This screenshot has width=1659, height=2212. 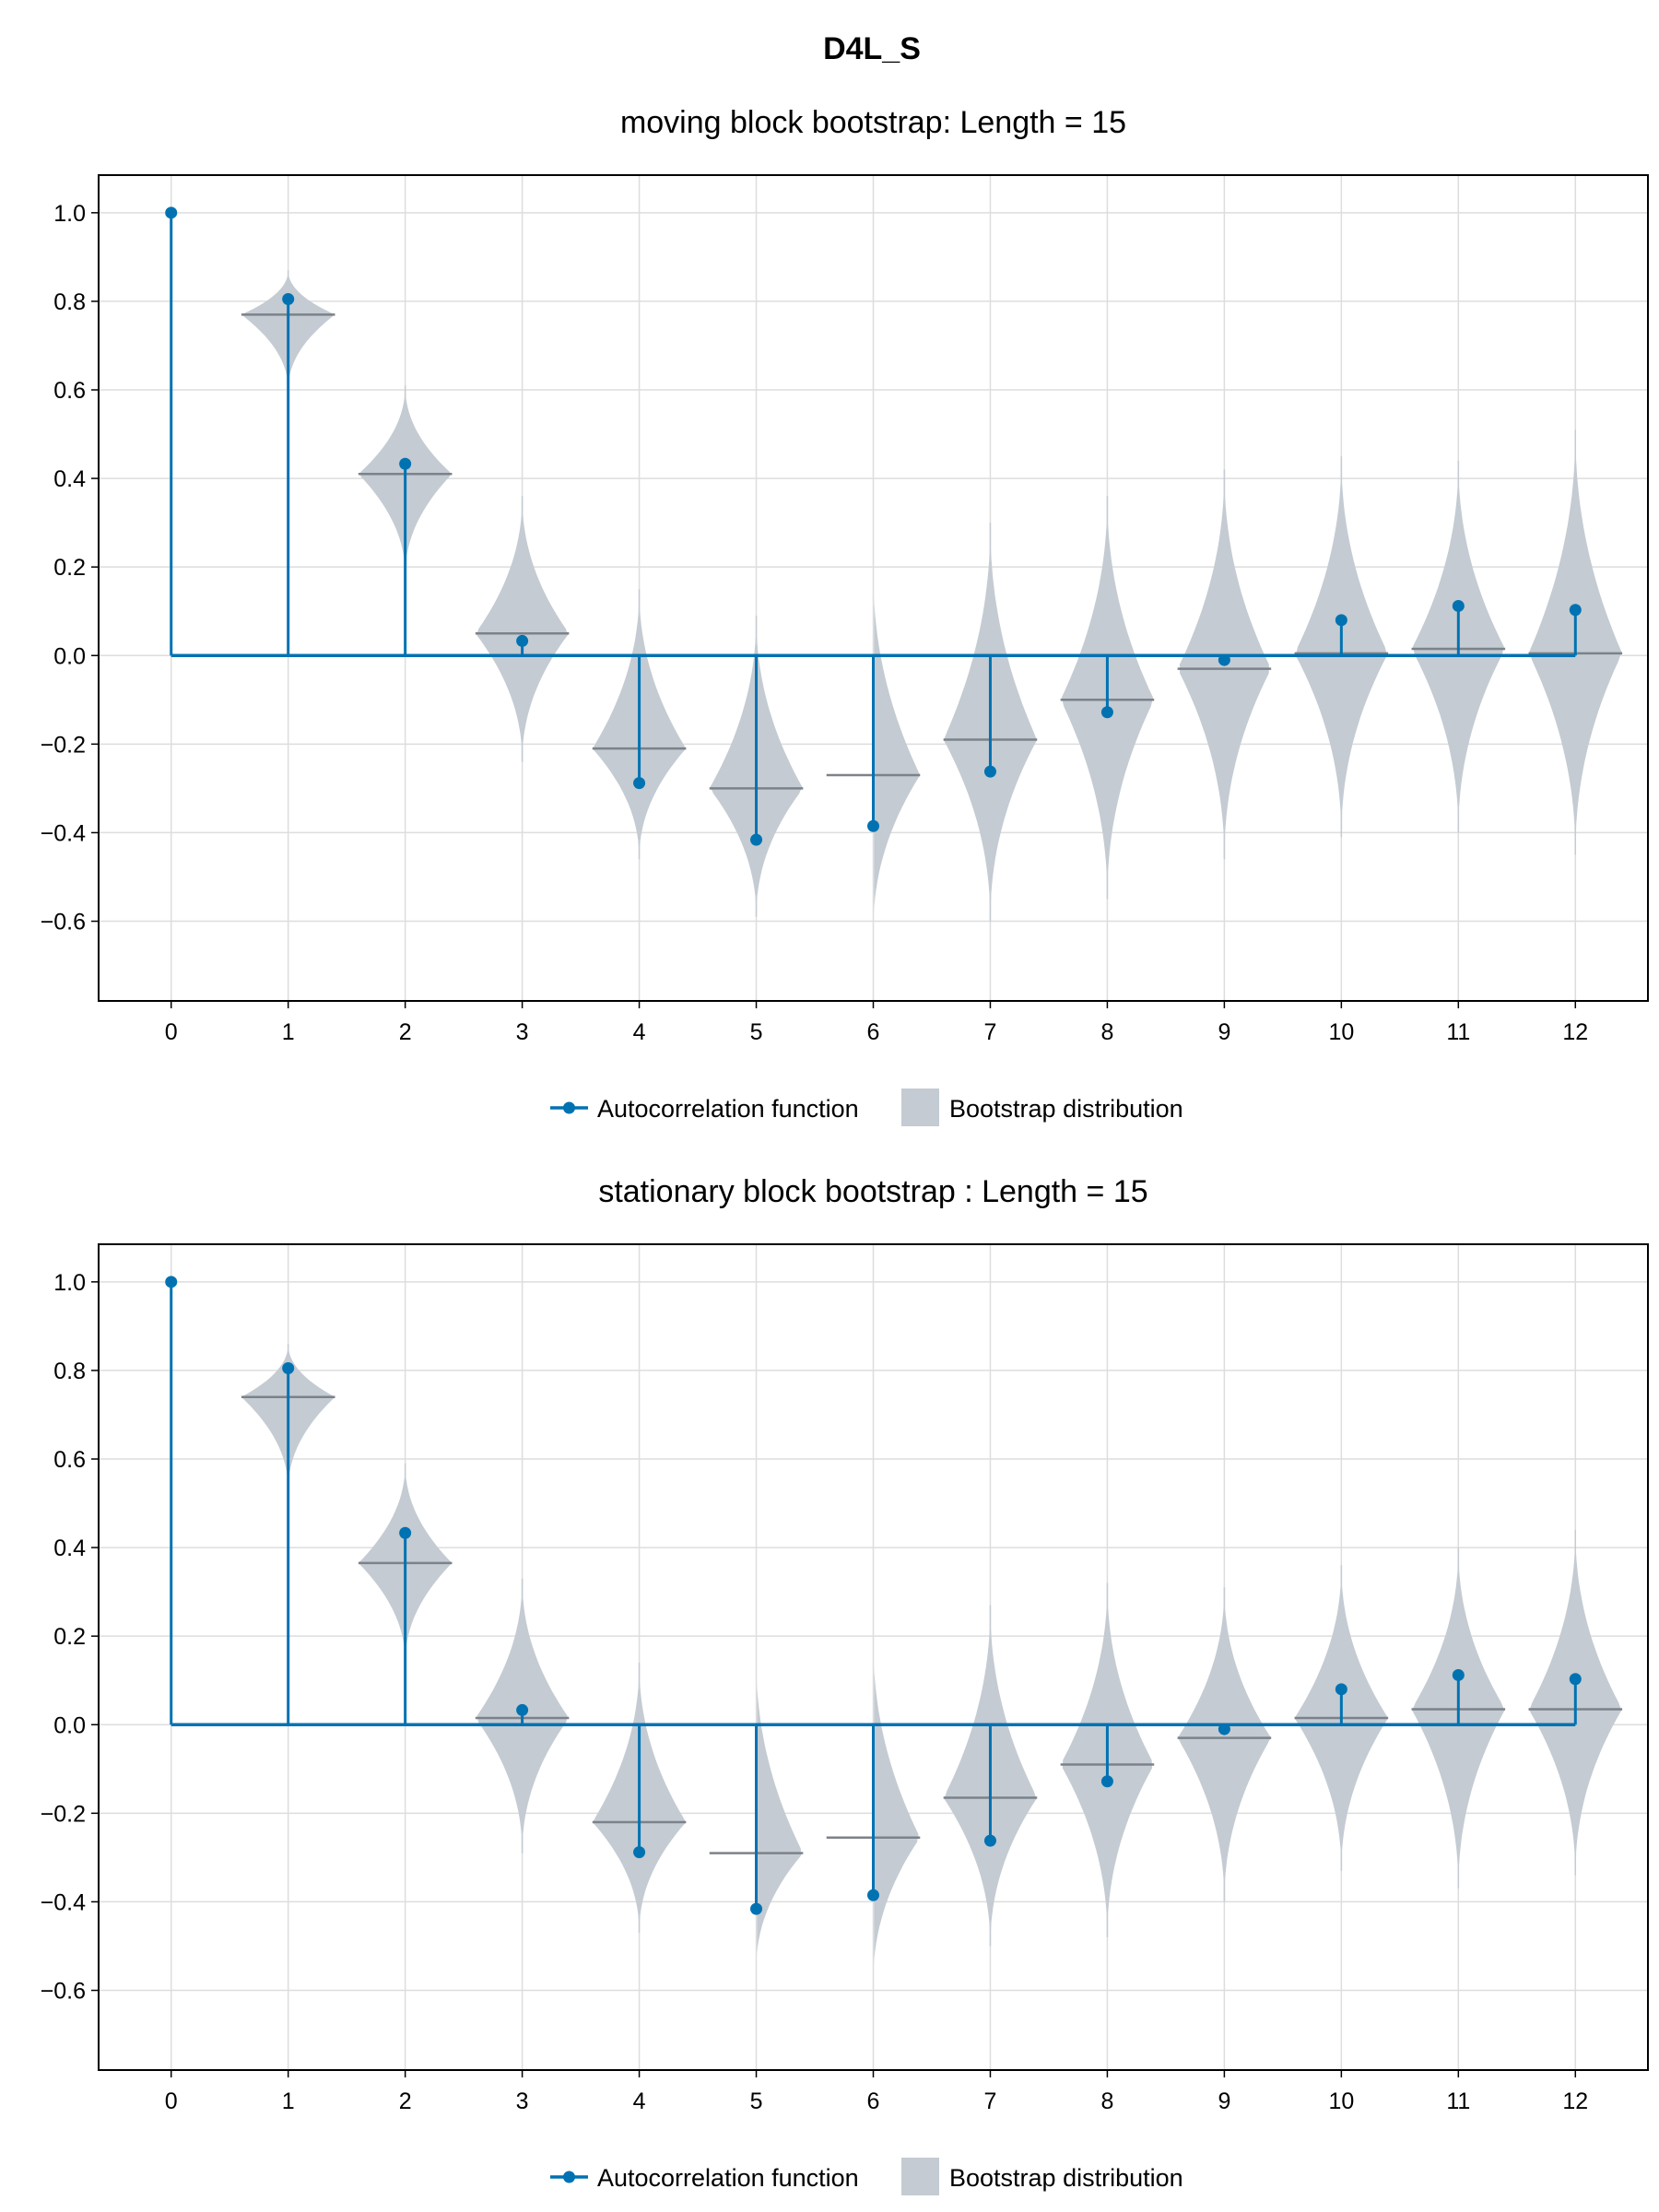 I want to click on panel-title: moving block bootstrap: Length = 15, so click(x=873, y=122).